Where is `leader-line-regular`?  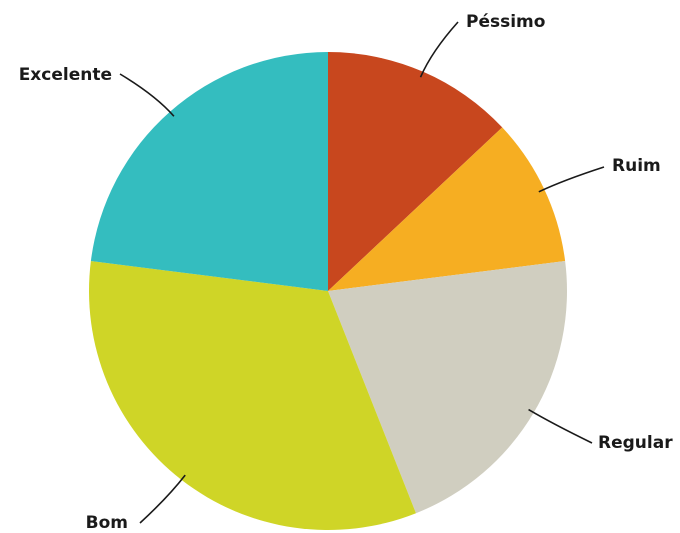 leader-line-regular is located at coordinates (560, 426).